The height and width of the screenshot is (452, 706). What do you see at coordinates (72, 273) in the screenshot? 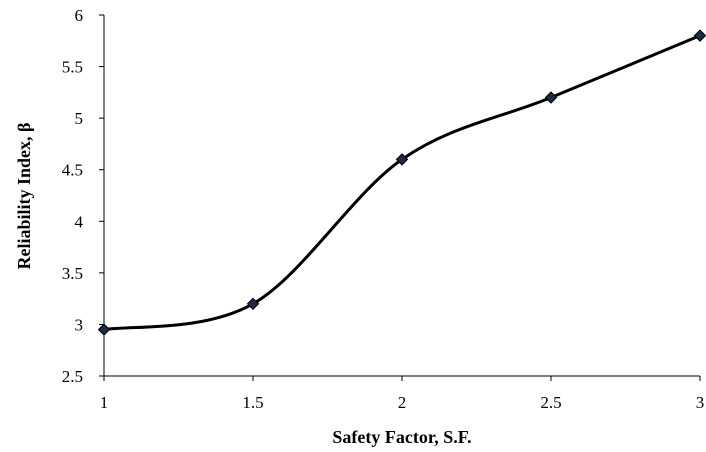
I see `y-tick-label: 3.5` at bounding box center [72, 273].